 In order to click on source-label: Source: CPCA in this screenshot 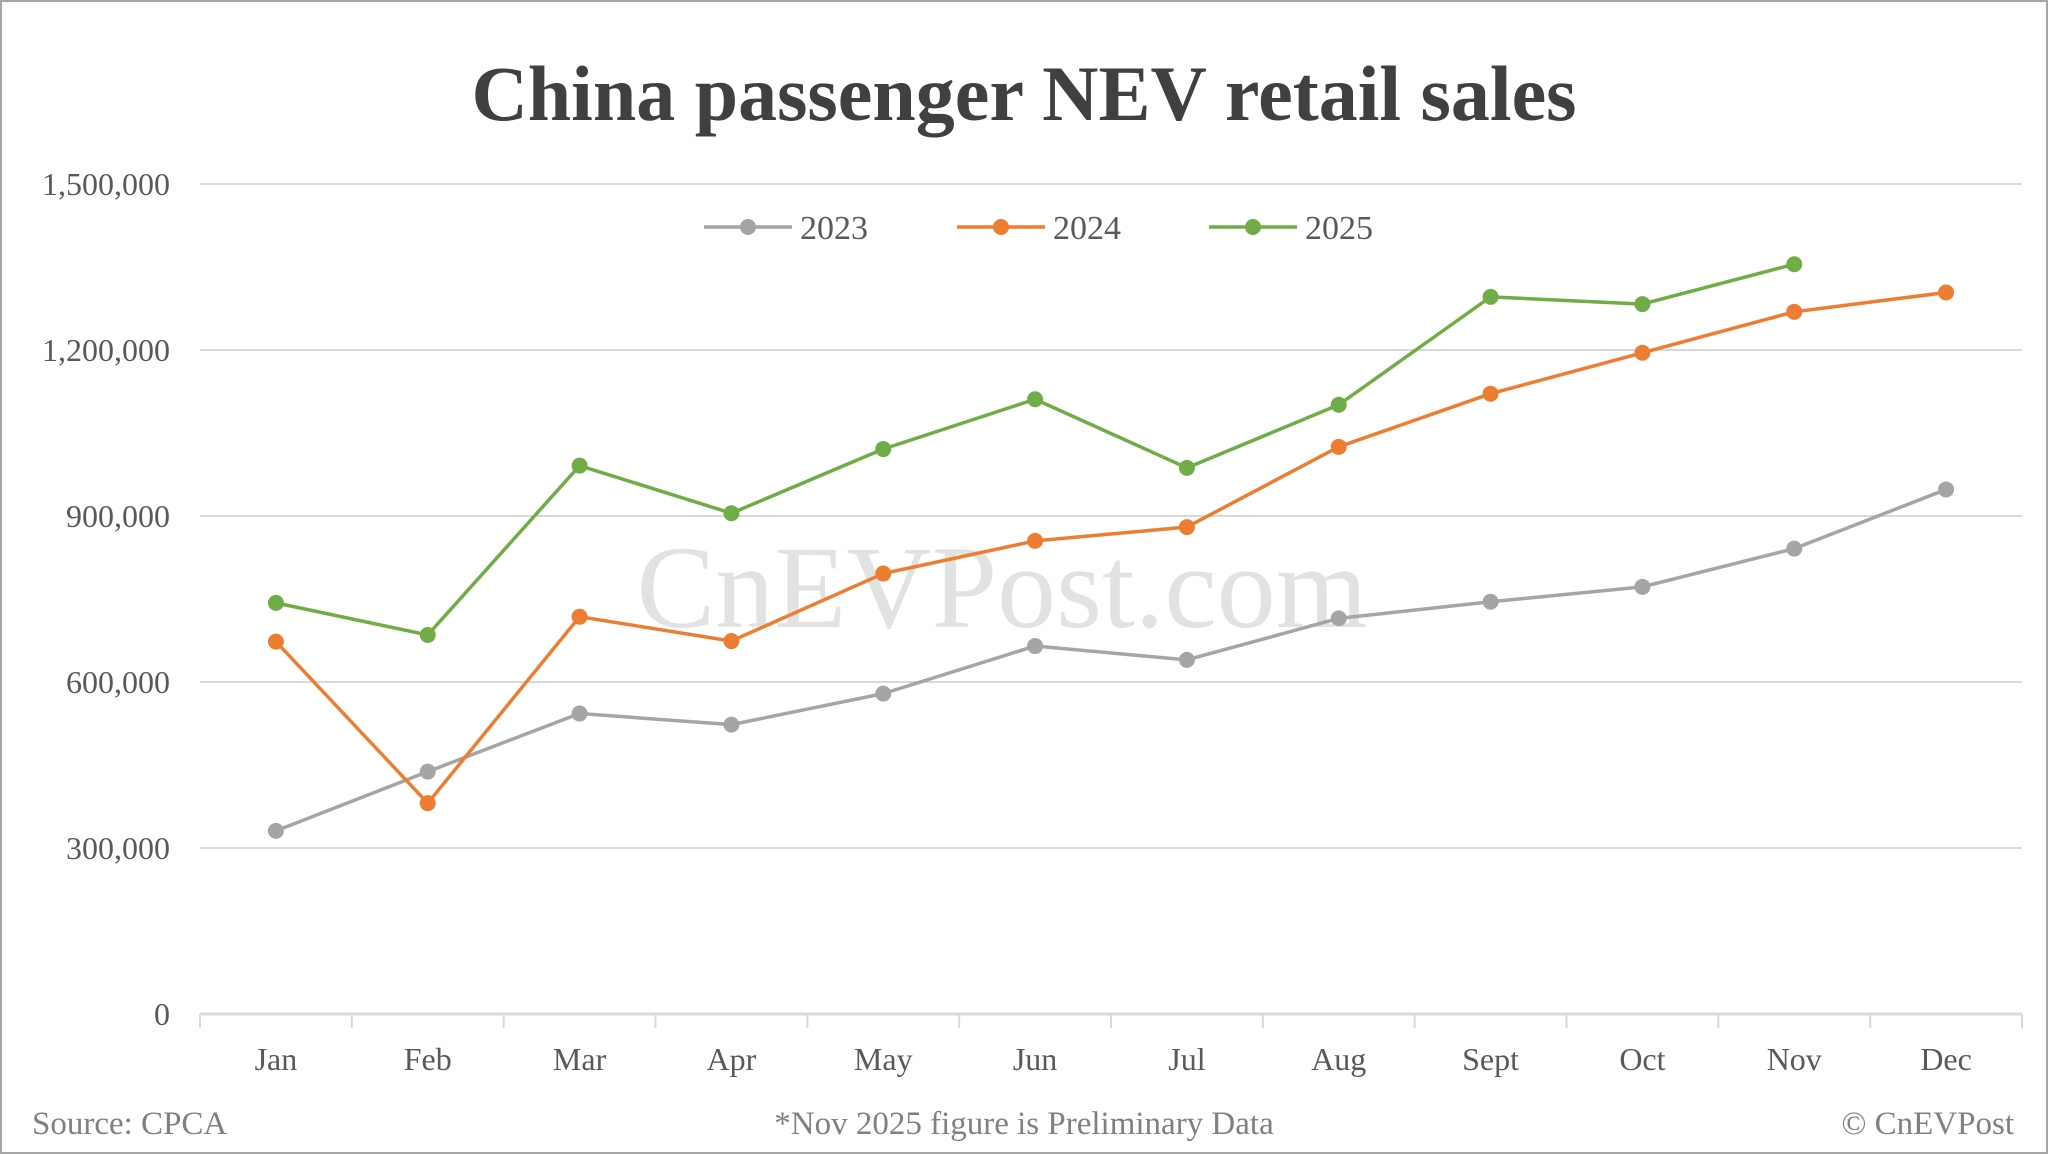, I will do `click(129, 1124)`.